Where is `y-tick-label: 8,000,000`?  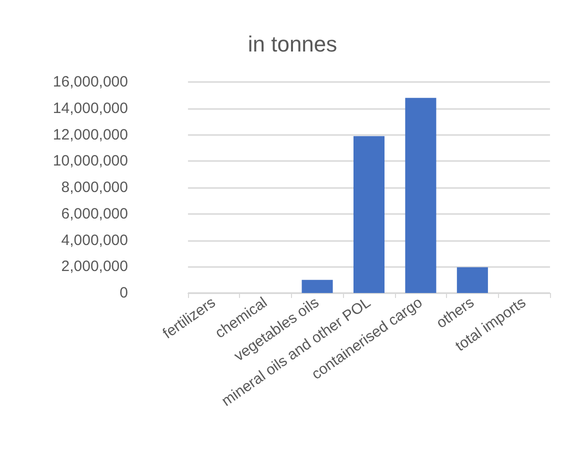 y-tick-label: 8,000,000 is located at coordinates (94, 187).